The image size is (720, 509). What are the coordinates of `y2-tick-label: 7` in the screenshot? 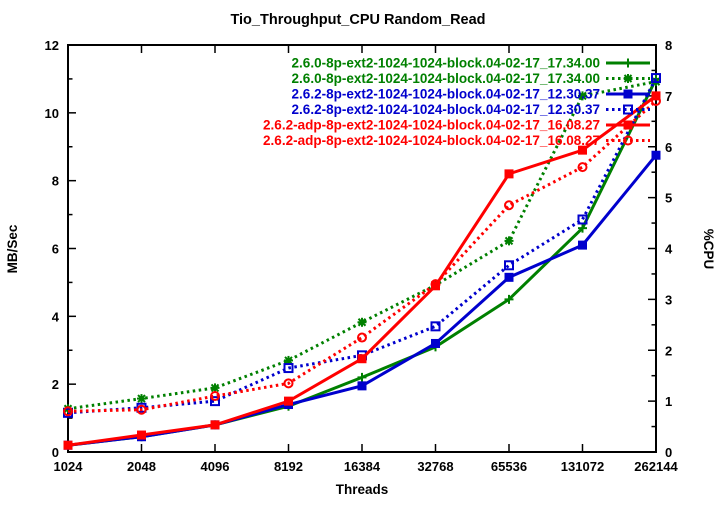 It's located at (668, 96).